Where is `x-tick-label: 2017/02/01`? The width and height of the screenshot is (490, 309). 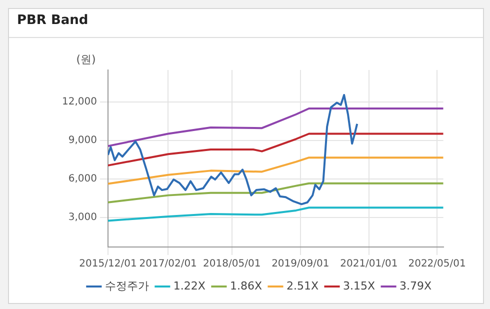
x-tick-label: 2017/02/01 is located at coordinates (168, 264).